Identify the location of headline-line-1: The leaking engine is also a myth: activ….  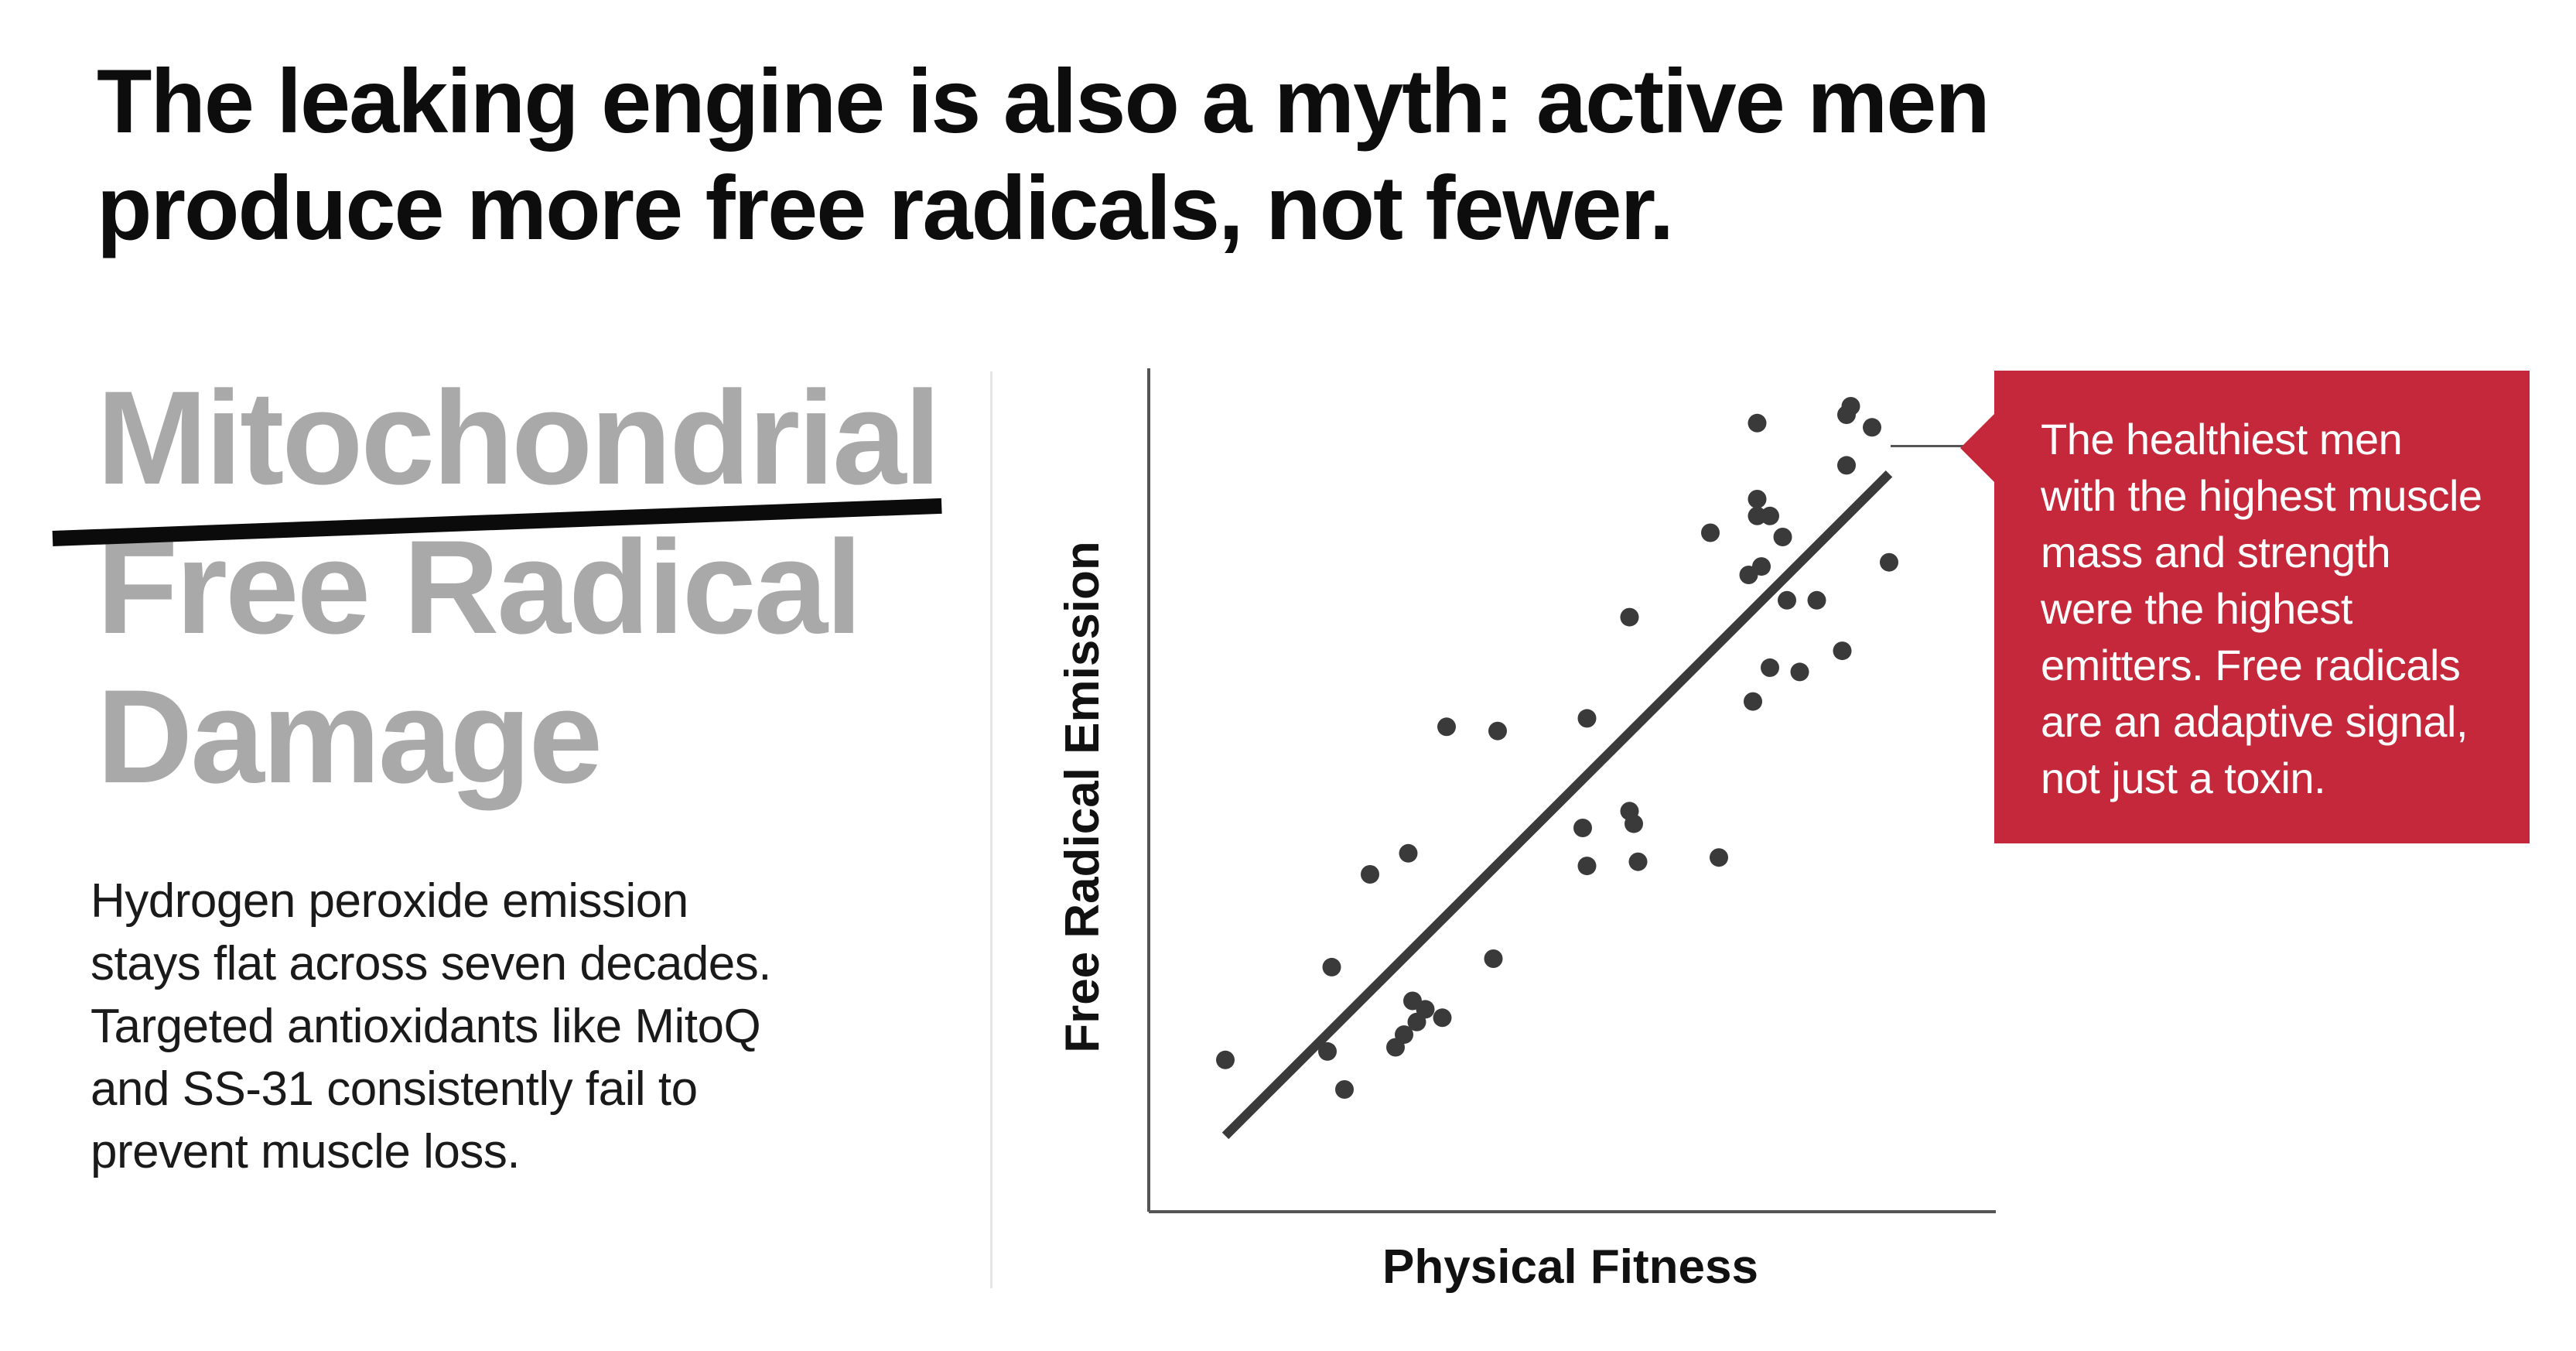
(1043, 101).